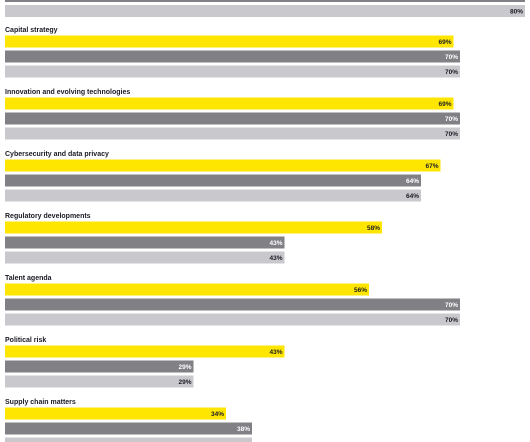 The width and height of the screenshot is (530, 442). I want to click on bar-yellow-value-label: 34%, so click(217, 414).